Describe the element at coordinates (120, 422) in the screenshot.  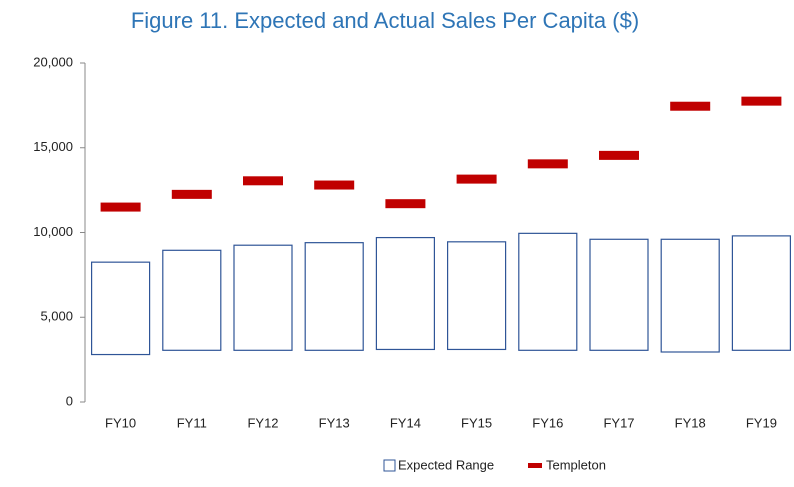
I see `x-tick-label: FY10` at that location.